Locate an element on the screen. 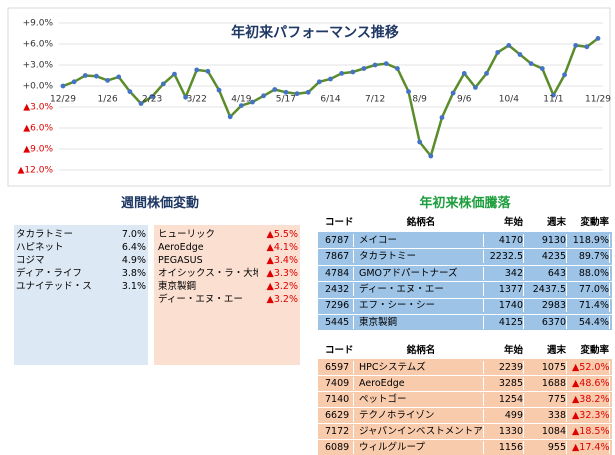 This screenshot has width=615, height=455. stock-name: PEGASUS is located at coordinates (180, 260).